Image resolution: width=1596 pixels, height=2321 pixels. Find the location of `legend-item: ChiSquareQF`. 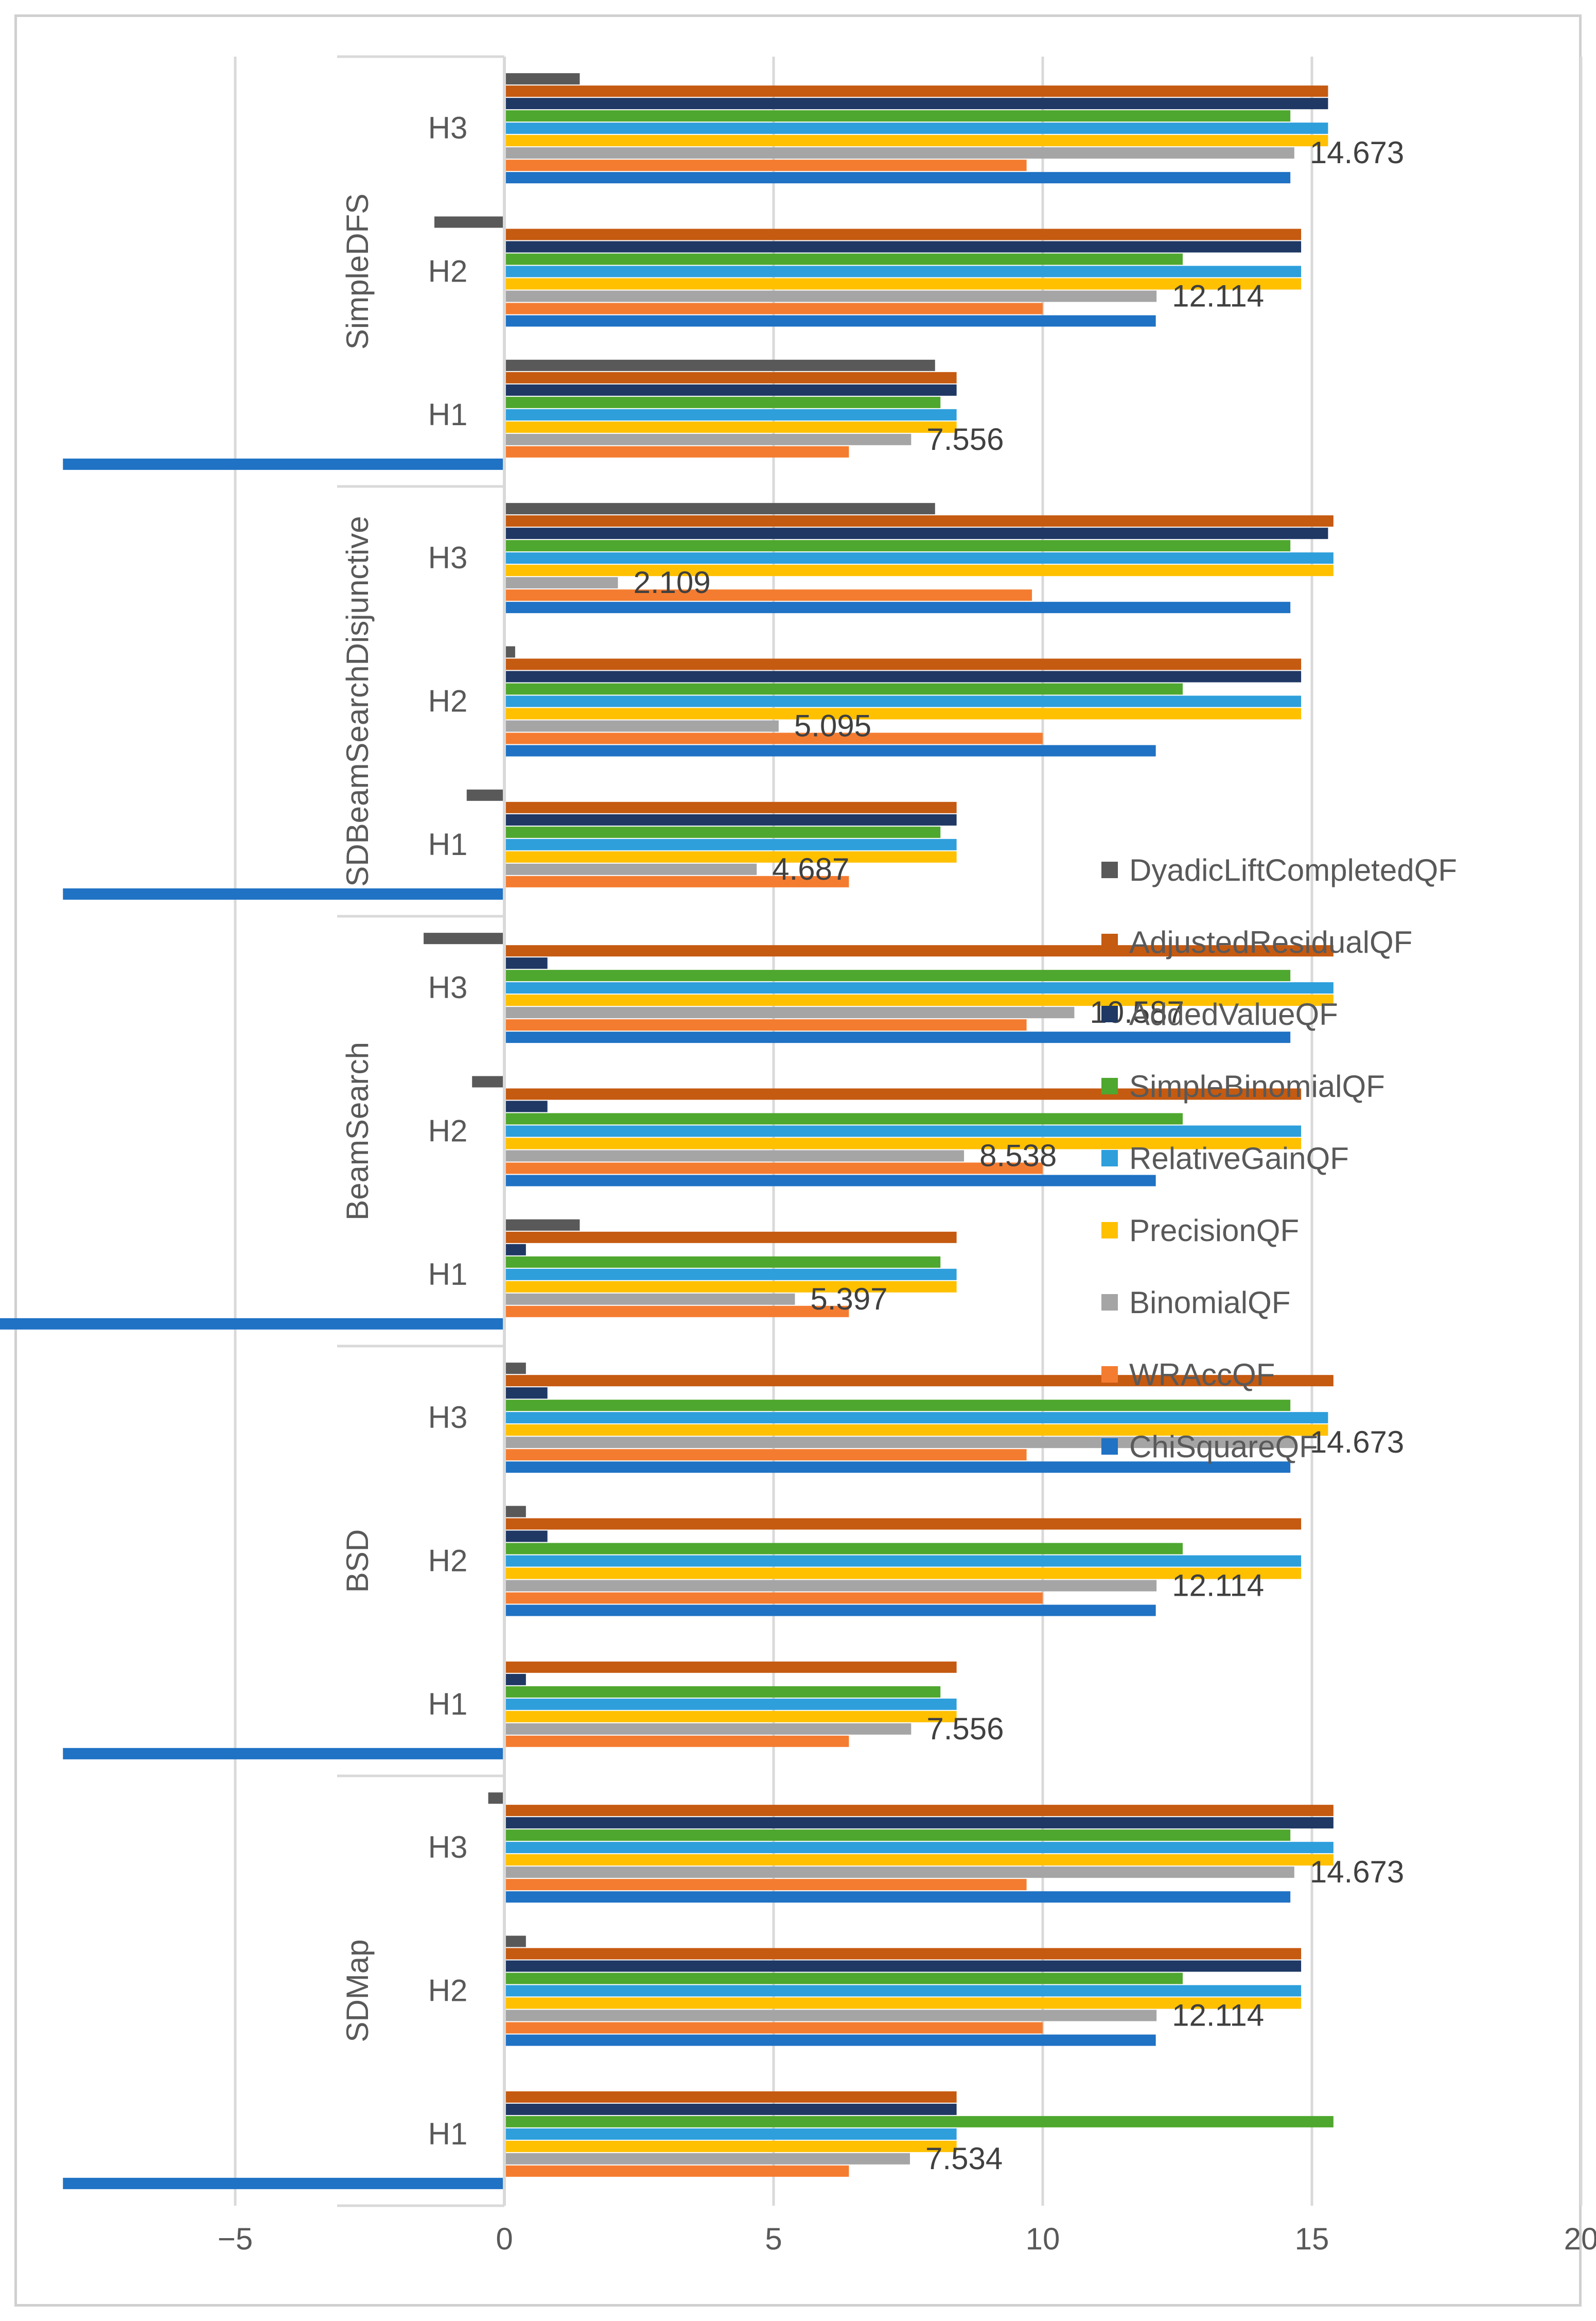

legend-item: ChiSquareQF is located at coordinates (1333, 1446).